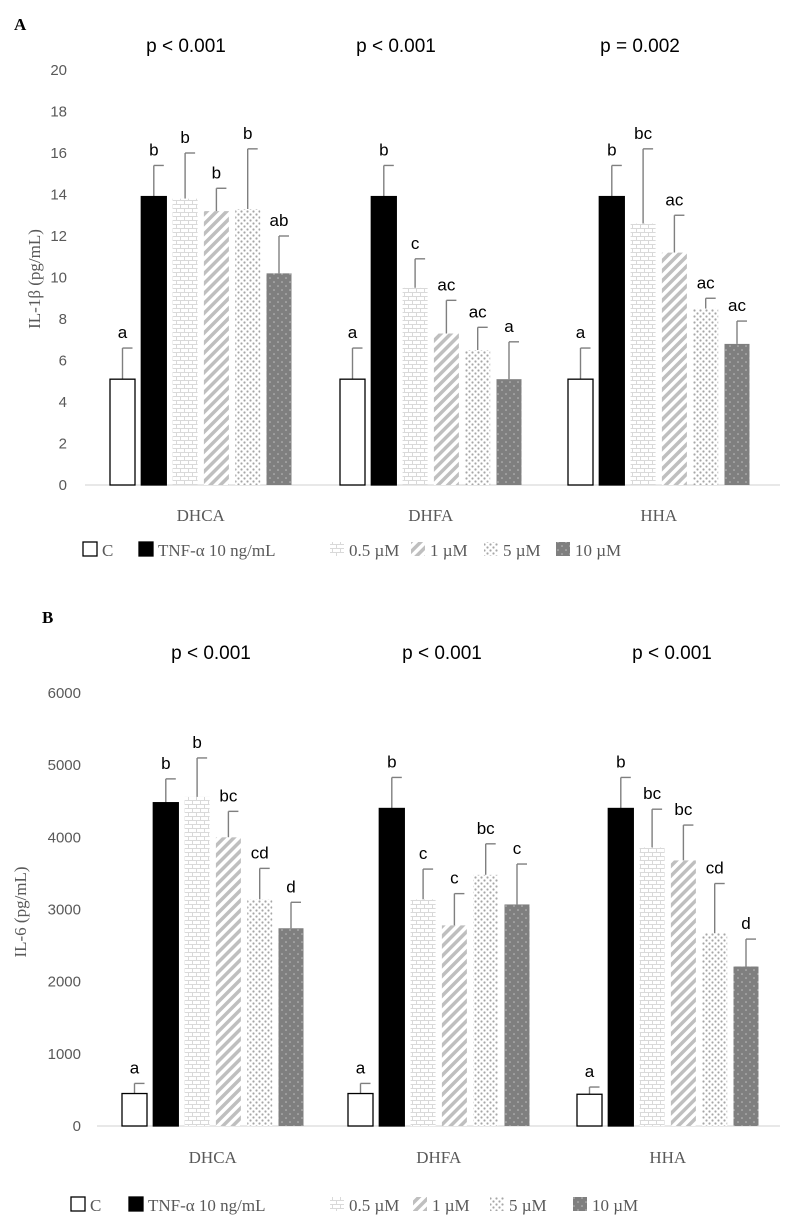  Describe the element at coordinates (58, 195) in the screenshot. I see `panel-a-ytick-label: 14` at that location.